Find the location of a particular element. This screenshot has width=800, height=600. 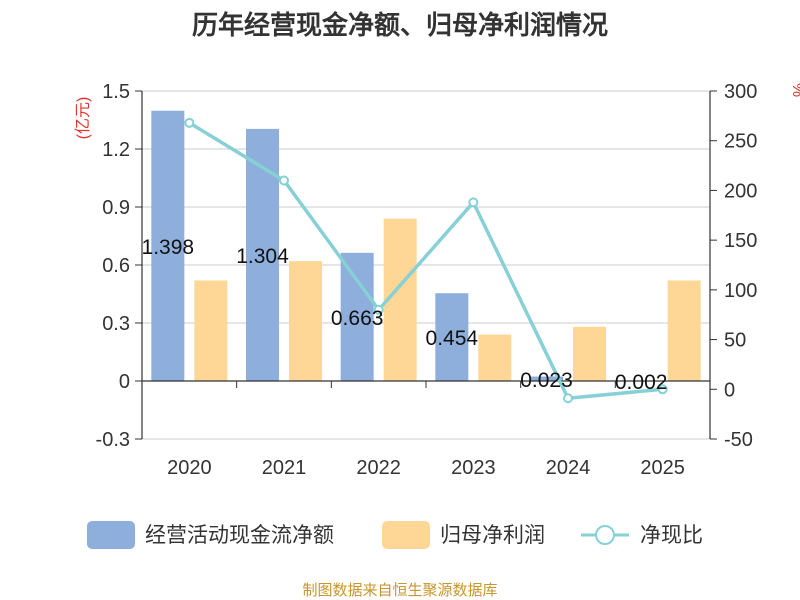

left-tick-label: 0.3 is located at coordinates (116, 324).